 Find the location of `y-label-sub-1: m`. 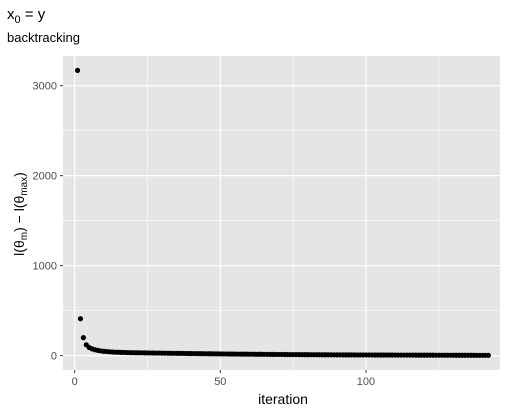

y-label-sub-1: m is located at coordinates (24, 236).